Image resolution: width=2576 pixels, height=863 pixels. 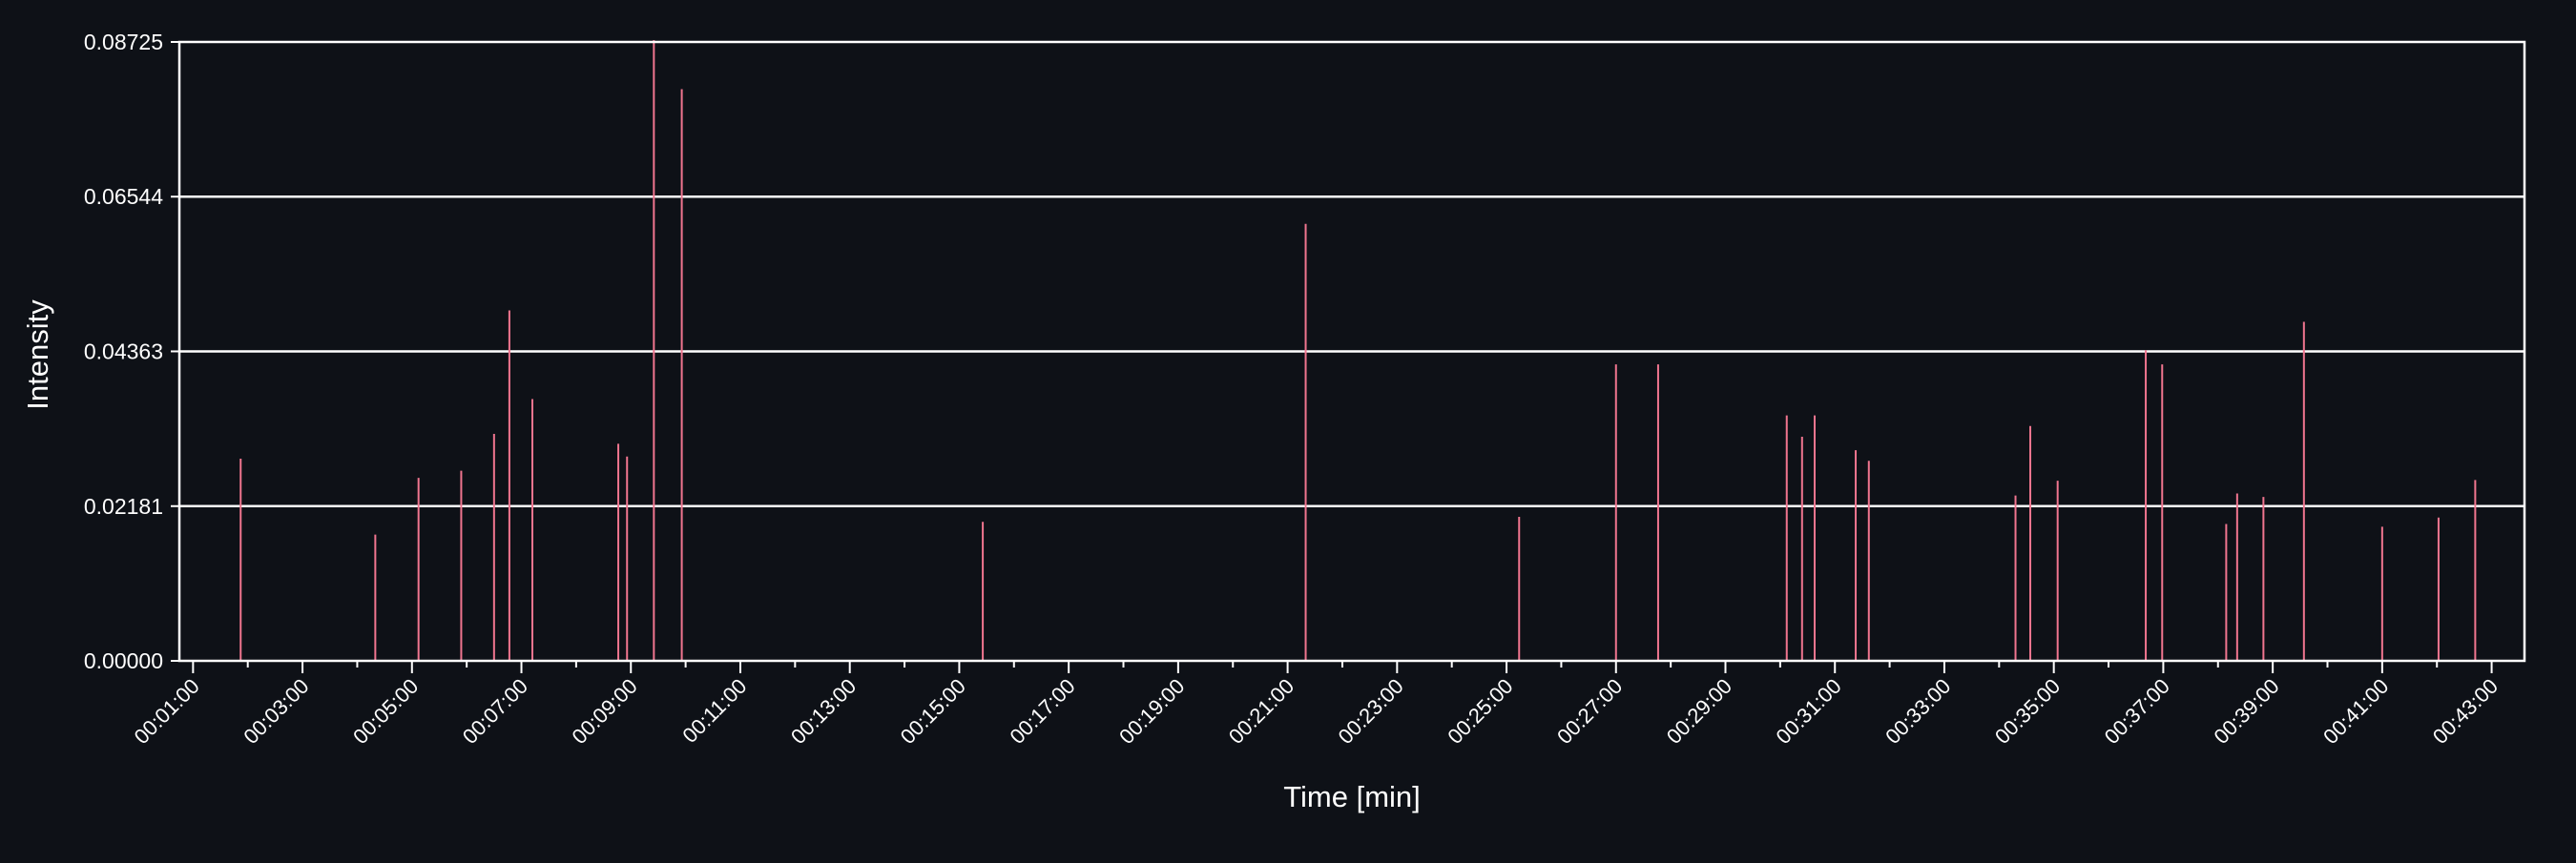 What do you see at coordinates (2355, 711) in the screenshot?
I see `x-tick-label: 00:41:00` at bounding box center [2355, 711].